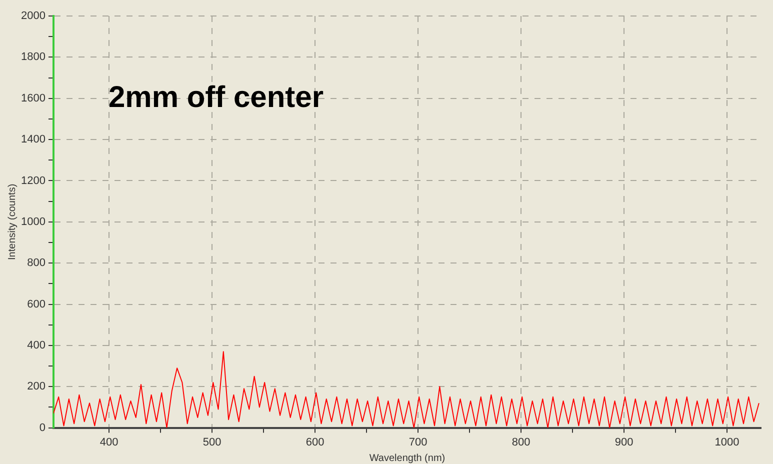  I want to click on x-tick-label: 900, so click(624, 442).